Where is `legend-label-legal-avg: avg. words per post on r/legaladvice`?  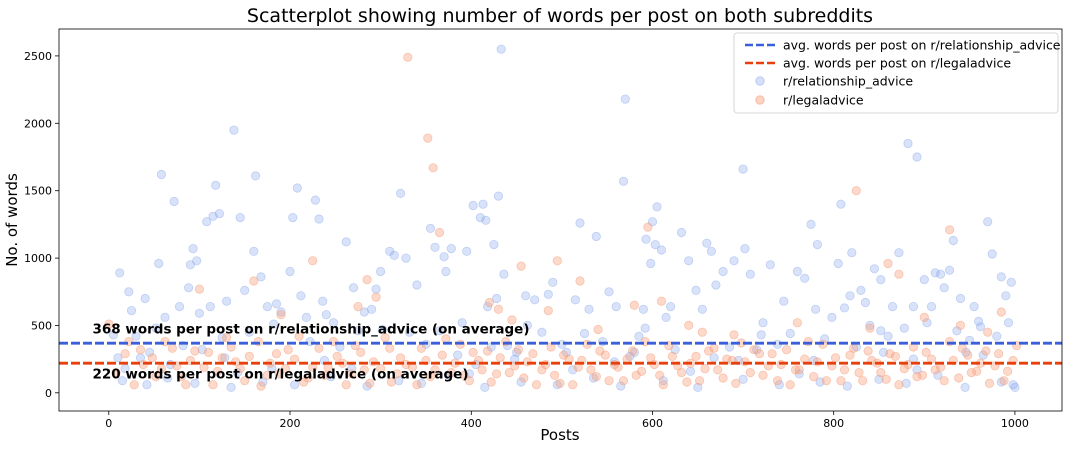 legend-label-legal-avg: avg. words per post on r/legaladvice is located at coordinates (897, 63).